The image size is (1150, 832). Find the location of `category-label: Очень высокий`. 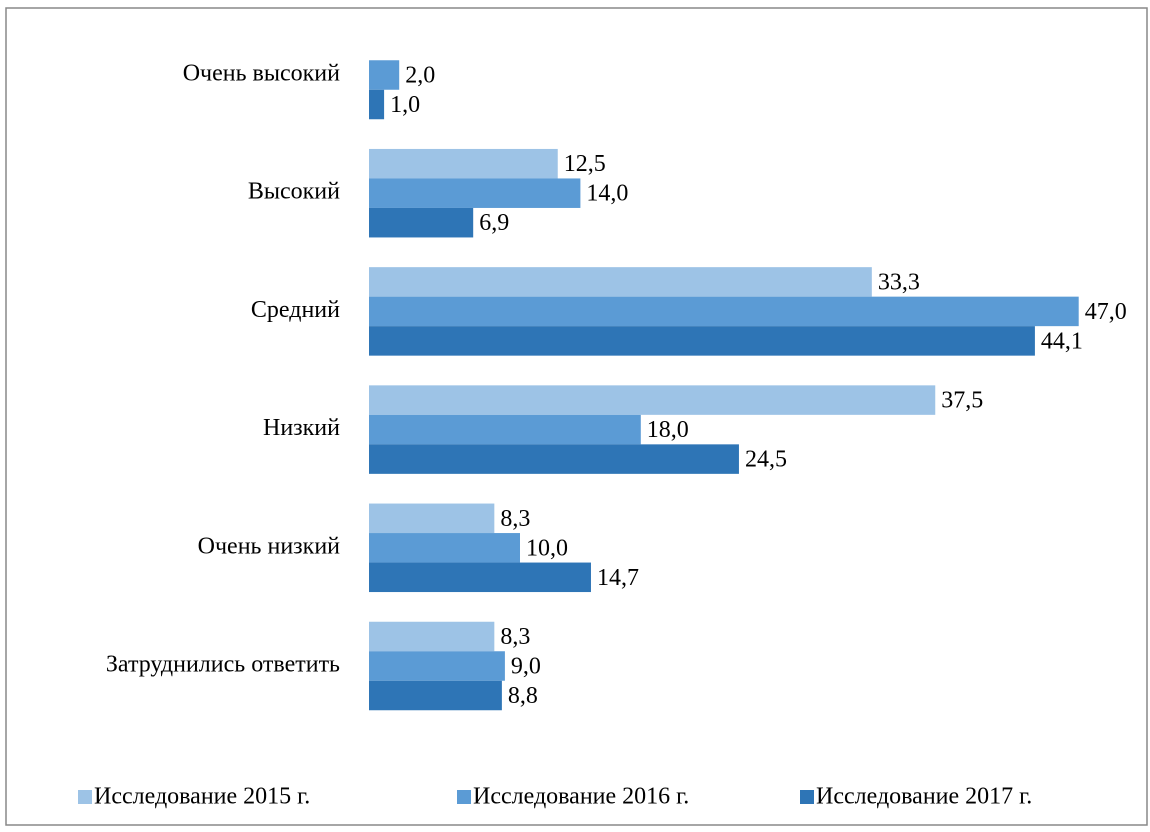

category-label: Очень высокий is located at coordinates (261, 74).